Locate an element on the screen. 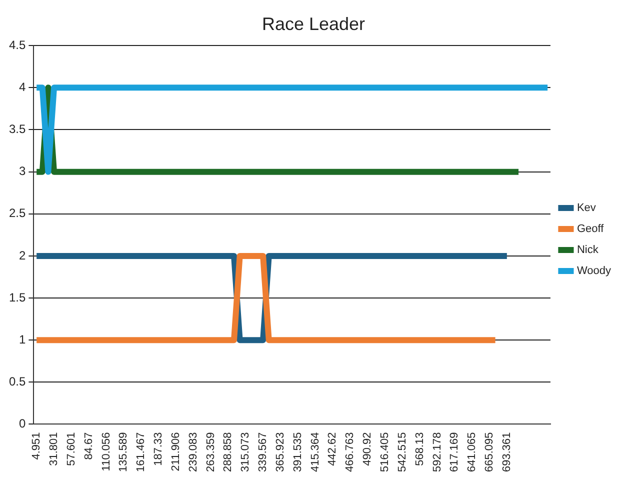  legend-label: Nick is located at coordinates (587, 250).